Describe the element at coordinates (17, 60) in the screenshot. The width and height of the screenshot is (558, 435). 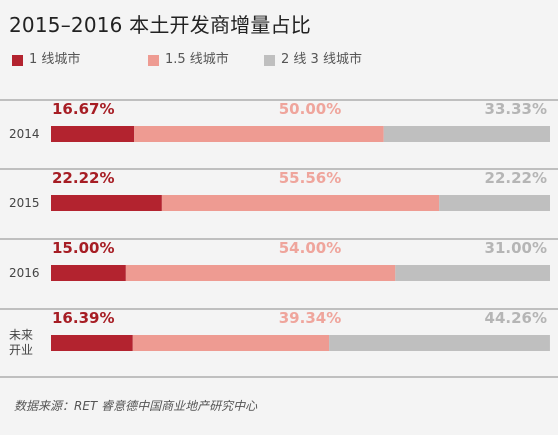
I see `legend-swatch-tier1` at that location.